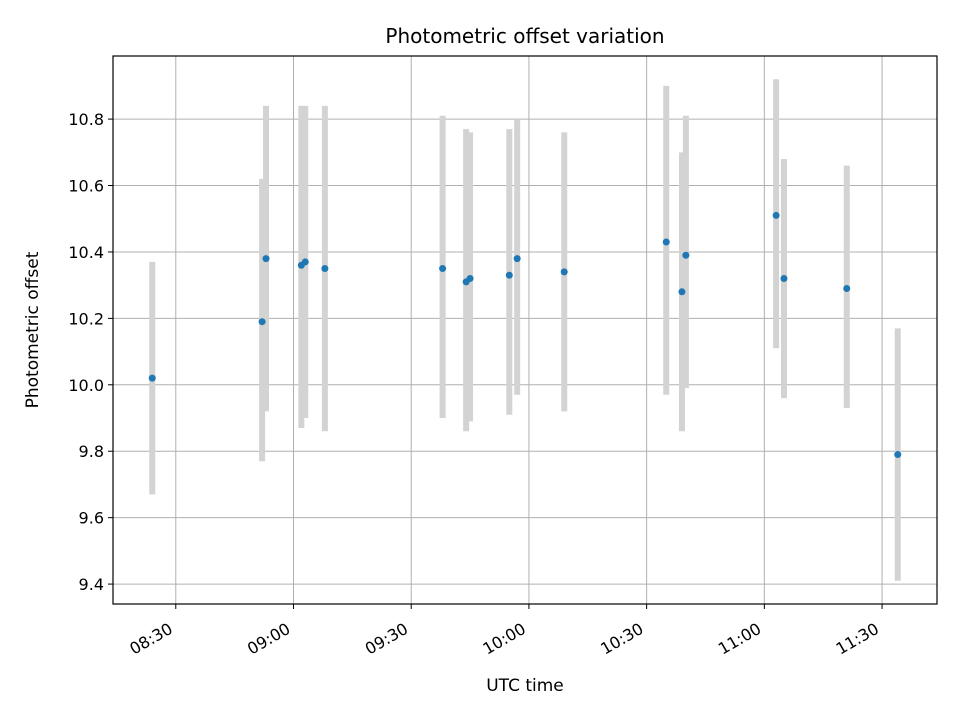 This screenshot has height=720, width=960. What do you see at coordinates (525, 686) in the screenshot?
I see `x-axis-label: UTC time` at bounding box center [525, 686].